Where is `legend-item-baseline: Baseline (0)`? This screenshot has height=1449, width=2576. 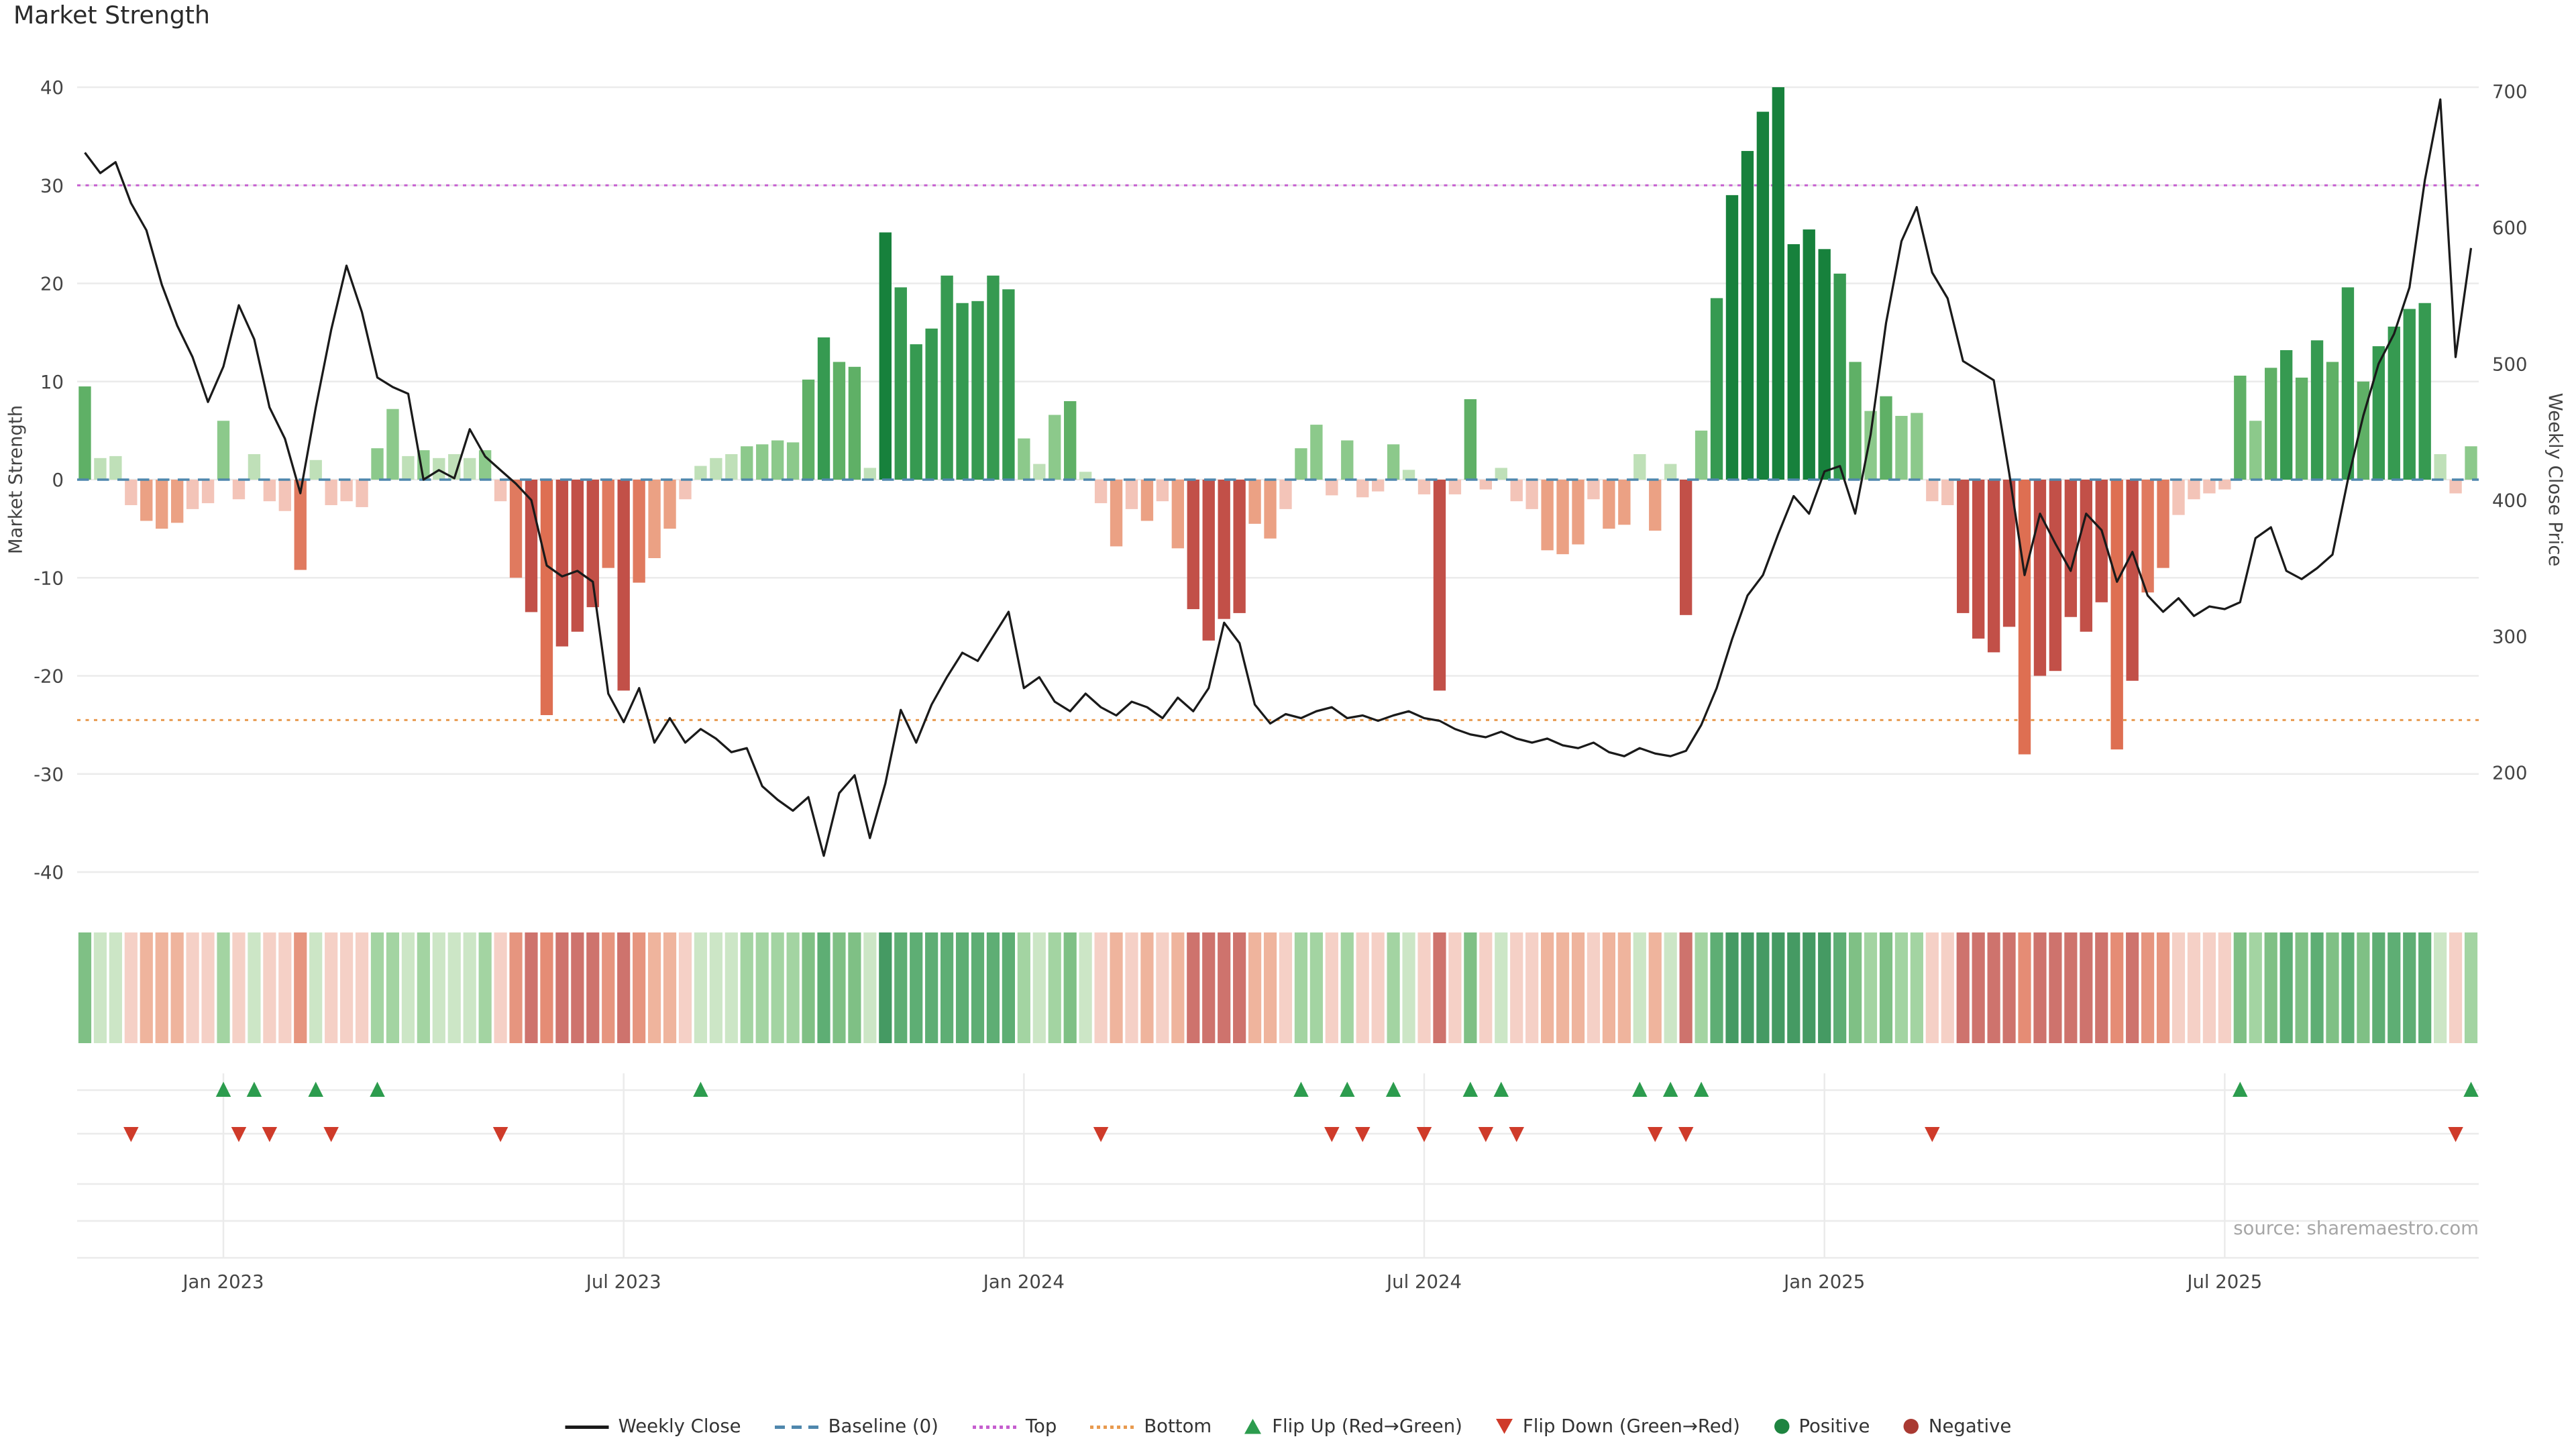
legend-item-baseline: Baseline (0) is located at coordinates (856, 1426).